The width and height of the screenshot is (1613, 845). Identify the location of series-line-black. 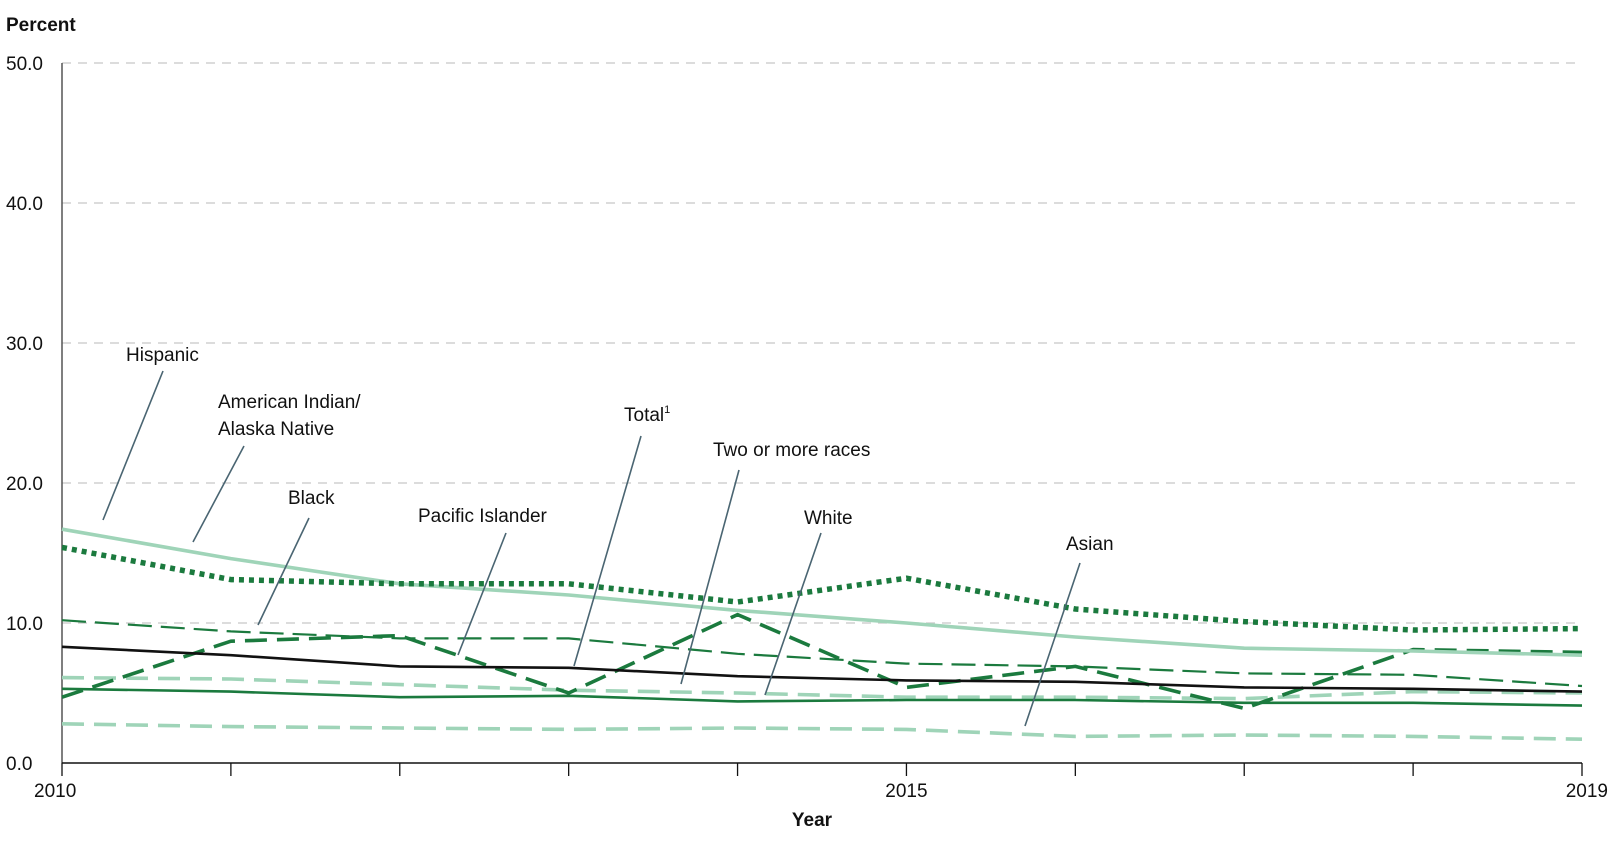
(822, 653).